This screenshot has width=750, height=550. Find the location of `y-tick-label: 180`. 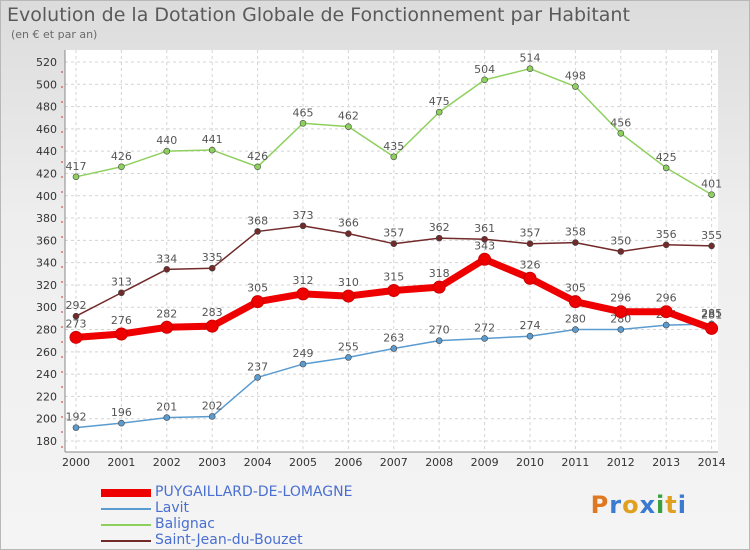

y-tick-label: 180 is located at coordinates (46, 441).